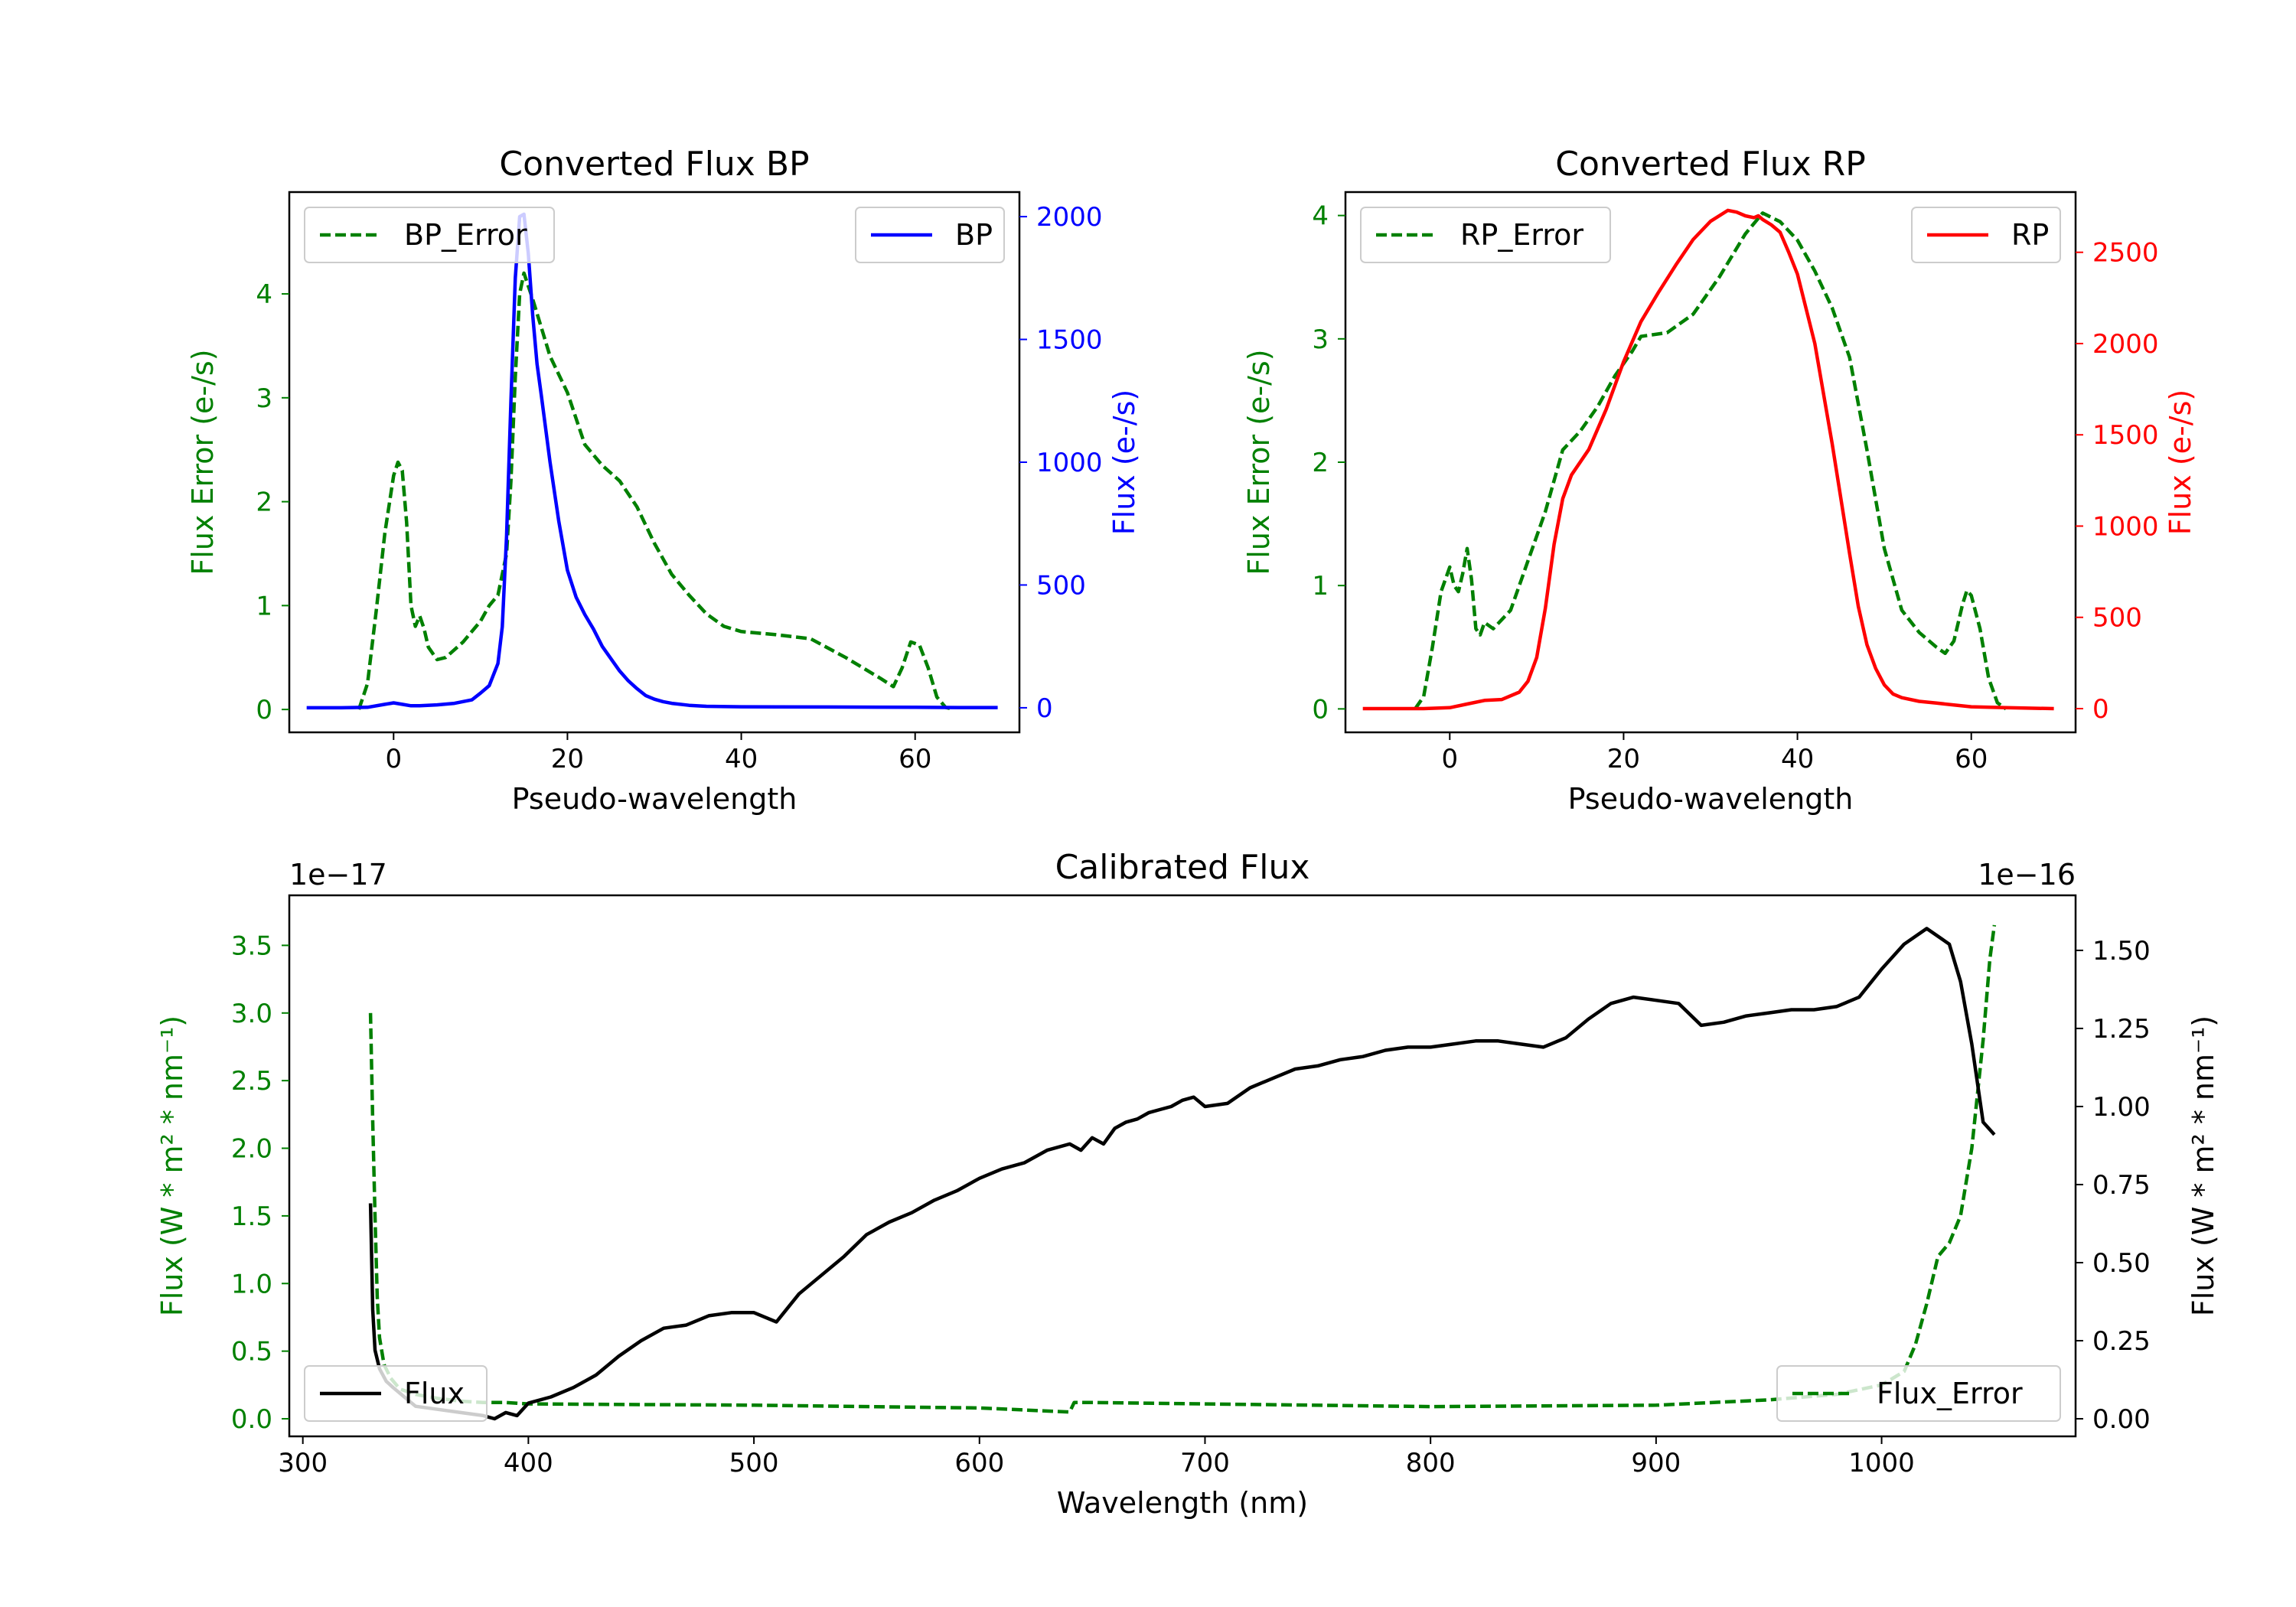 The height and width of the screenshot is (1607, 2296). I want to click on legend-label: RP_Error, so click(1521, 235).